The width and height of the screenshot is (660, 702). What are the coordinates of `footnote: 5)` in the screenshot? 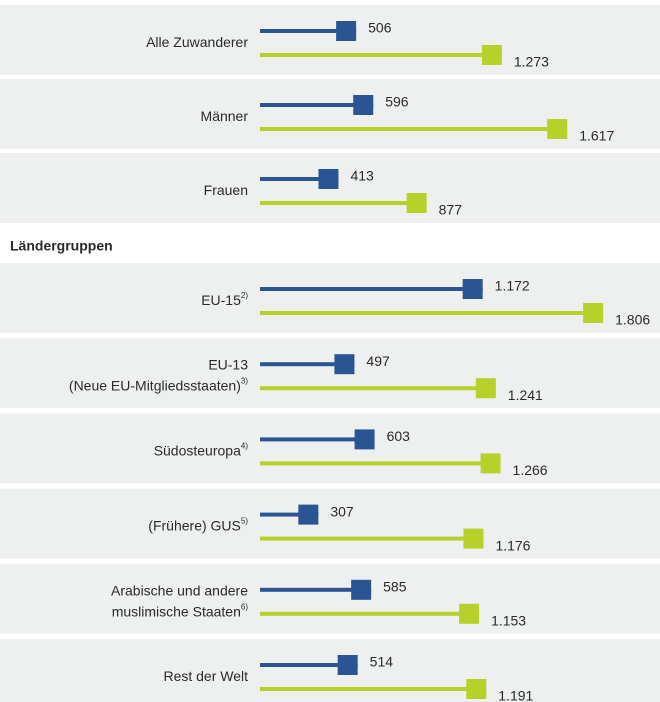 It's located at (244, 521).